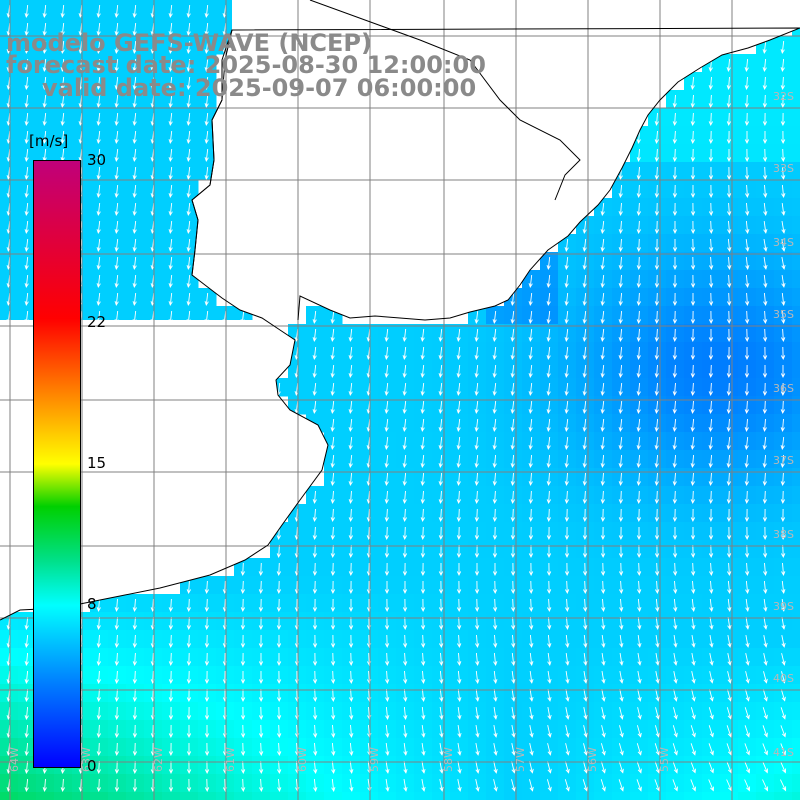 The image size is (800, 800). Describe the element at coordinates (339, 759) in the screenshot. I see `longitude-labels: 64W 63W 62W 61W 60W 59W 58W 57W 56W 55W` at that location.